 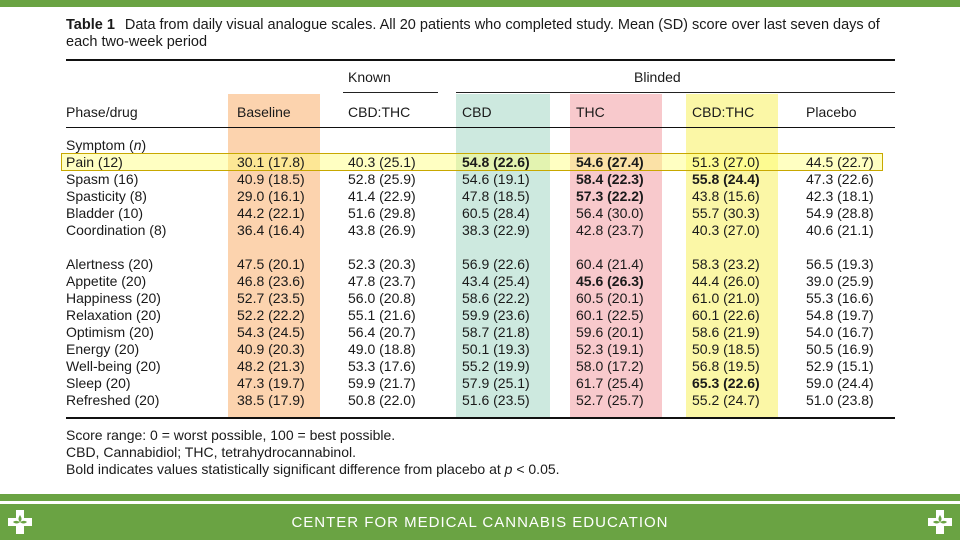 I want to click on row-label: Appetite (20), so click(x=106, y=281).